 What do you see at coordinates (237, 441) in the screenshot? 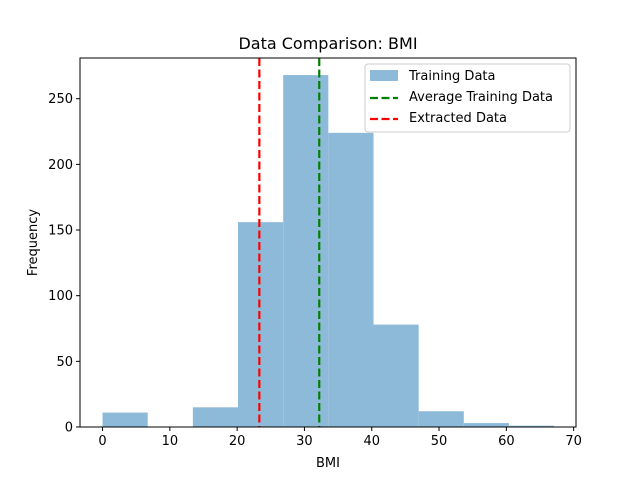
I see `x-tick-label: 20` at bounding box center [237, 441].